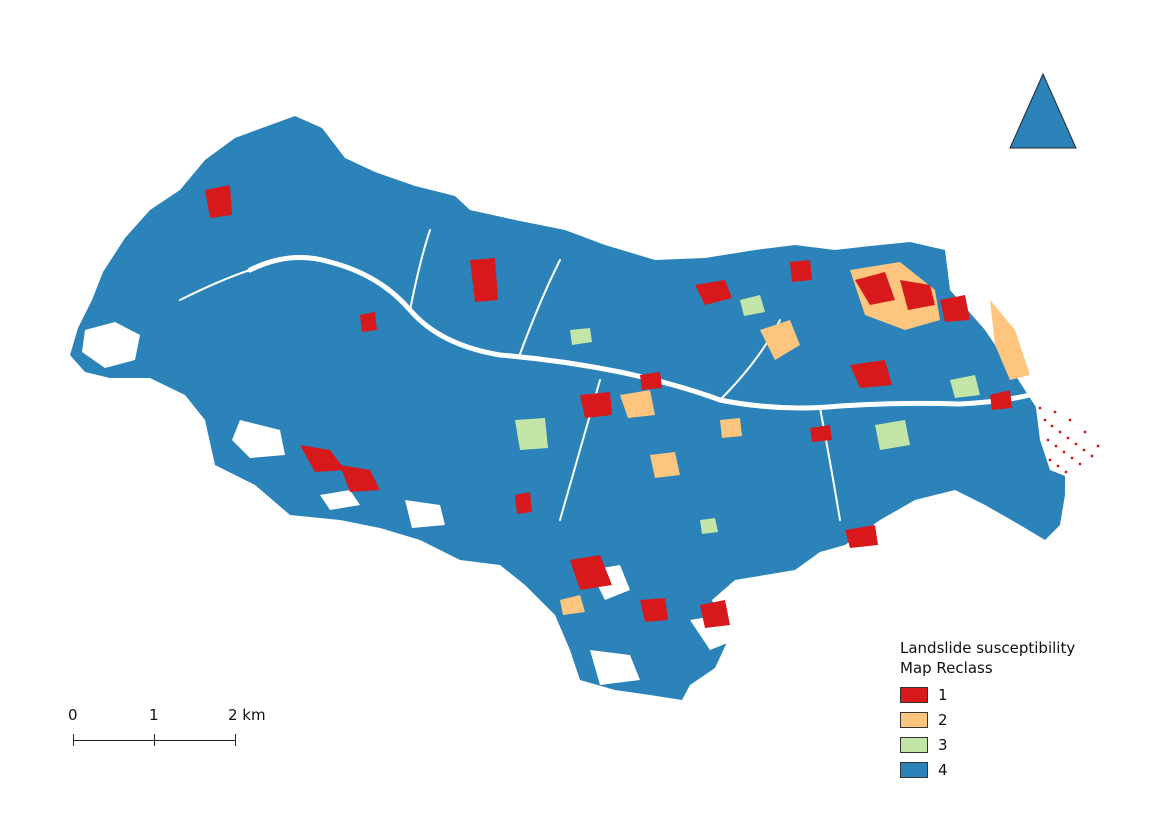 The height and width of the screenshot is (826, 1169). What do you see at coordinates (943, 744) in the screenshot?
I see `legend-label: 3` at bounding box center [943, 744].